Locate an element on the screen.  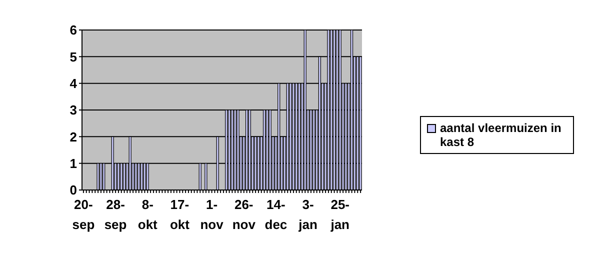
y-tick-label: 3 is located at coordinates (73, 110).